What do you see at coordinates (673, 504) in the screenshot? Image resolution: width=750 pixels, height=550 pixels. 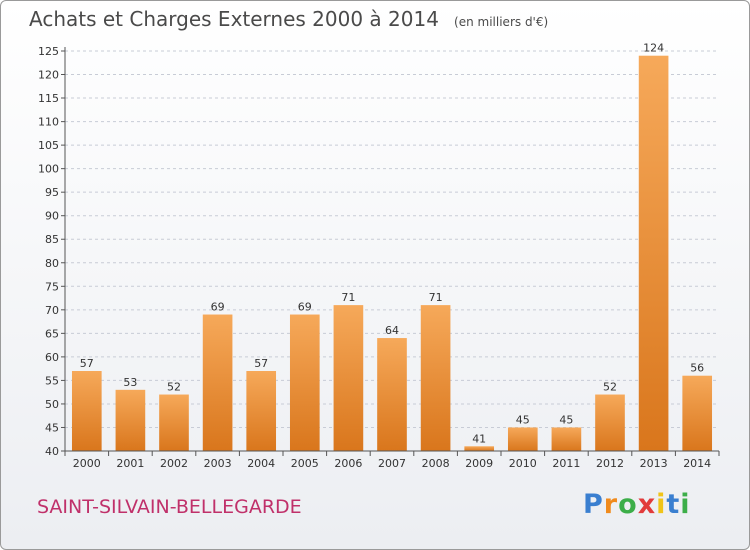 I see `logo-letter: t` at bounding box center [673, 504].